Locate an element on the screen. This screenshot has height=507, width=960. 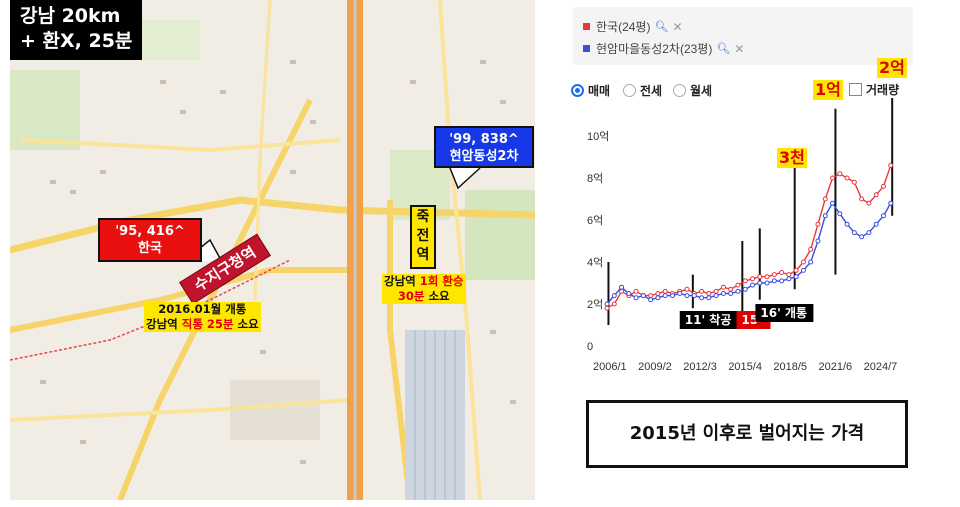
volume-checkbox: 거래량 is located at coordinates (874, 89).